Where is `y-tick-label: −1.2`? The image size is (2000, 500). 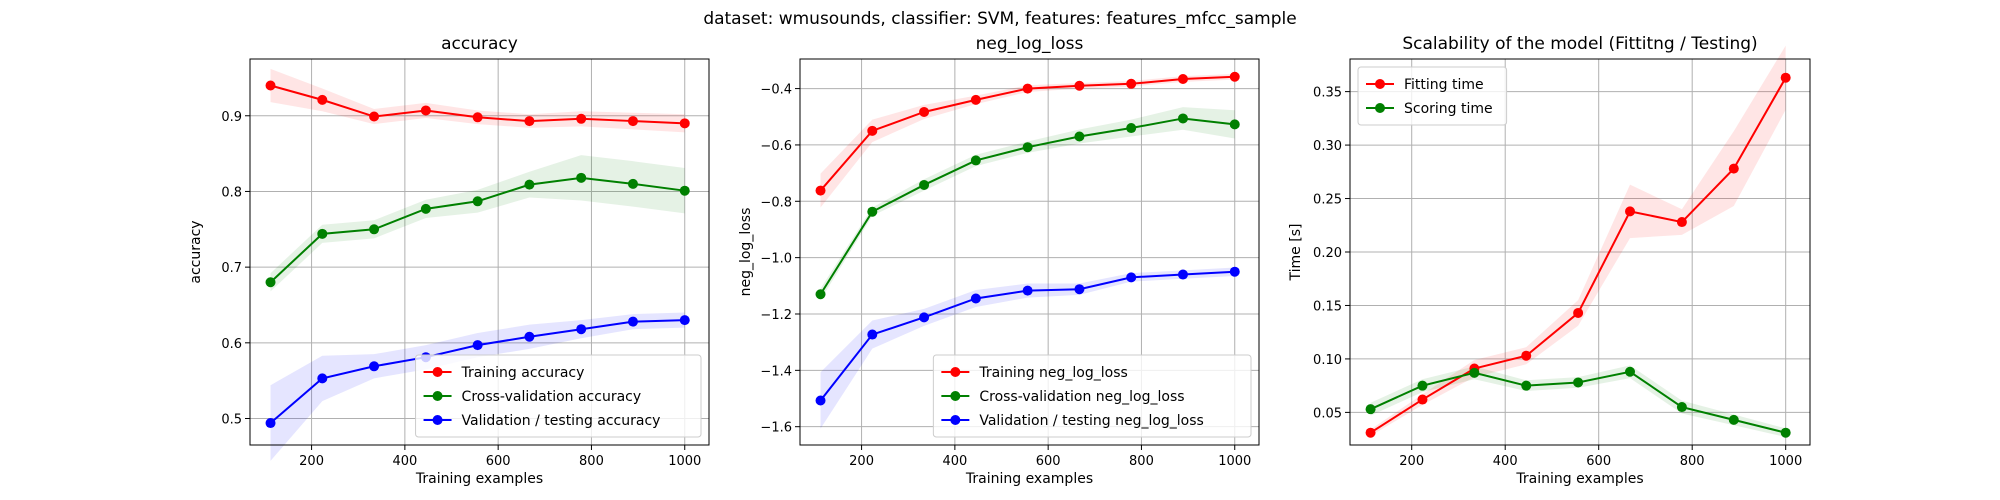
y-tick-label: −1.2 is located at coordinates (776, 315).